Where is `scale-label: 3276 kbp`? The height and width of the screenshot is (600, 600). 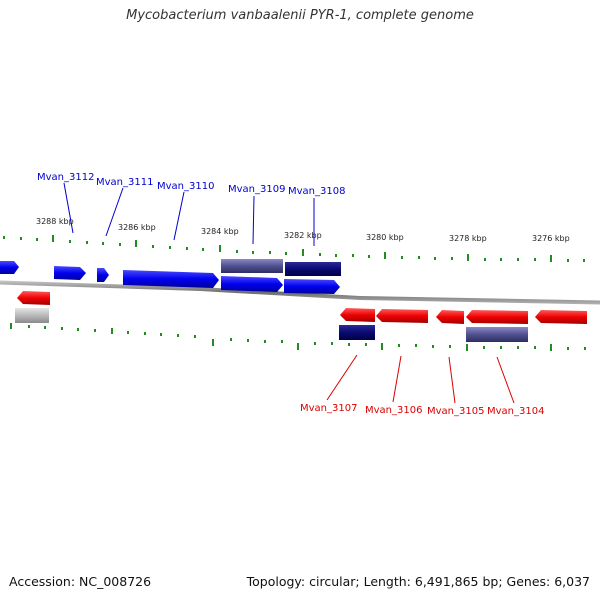
scale-label: 3276 kbp is located at coordinates (551, 238).